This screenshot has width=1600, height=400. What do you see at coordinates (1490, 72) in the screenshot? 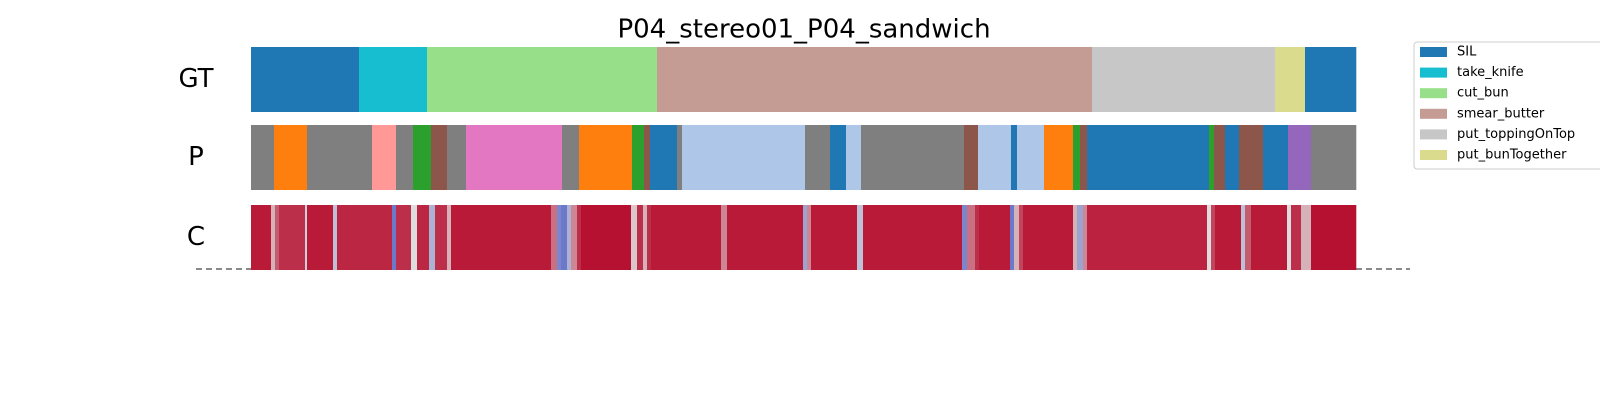
I see `legend-label: take_knife` at bounding box center [1490, 72].